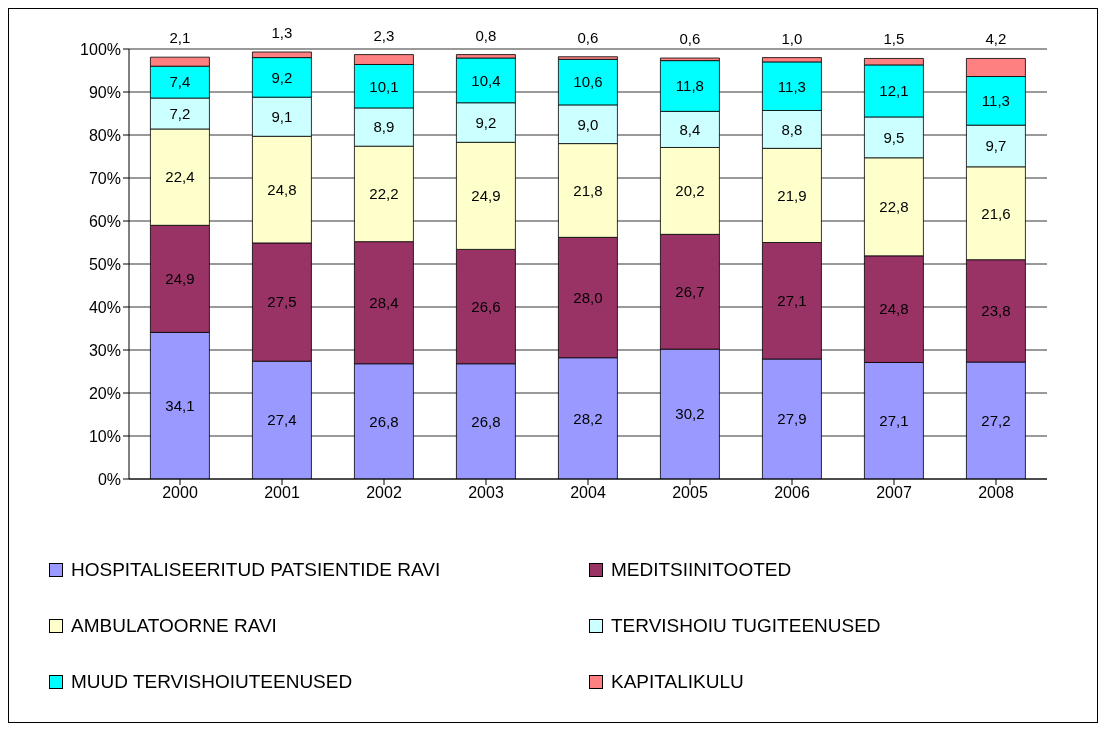 Image resolution: width=1109 pixels, height=735 pixels. What do you see at coordinates (180, 38) in the screenshot?
I see `data-label: 2,1` at bounding box center [180, 38].